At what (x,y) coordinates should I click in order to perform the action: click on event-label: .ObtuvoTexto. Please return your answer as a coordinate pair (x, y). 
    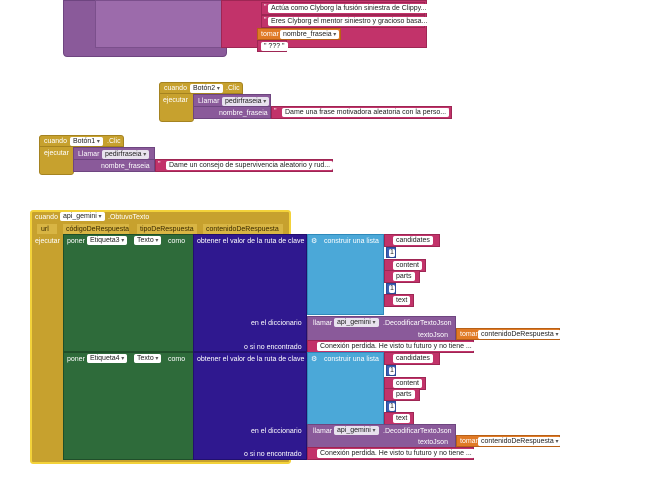
    Looking at the image, I should click on (129, 217).